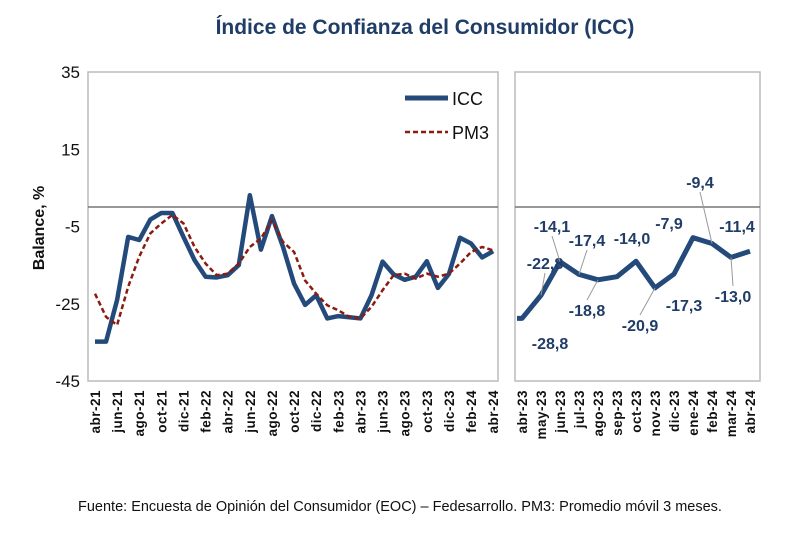  I want to click on legend: ICC PM3, so click(447, 116).